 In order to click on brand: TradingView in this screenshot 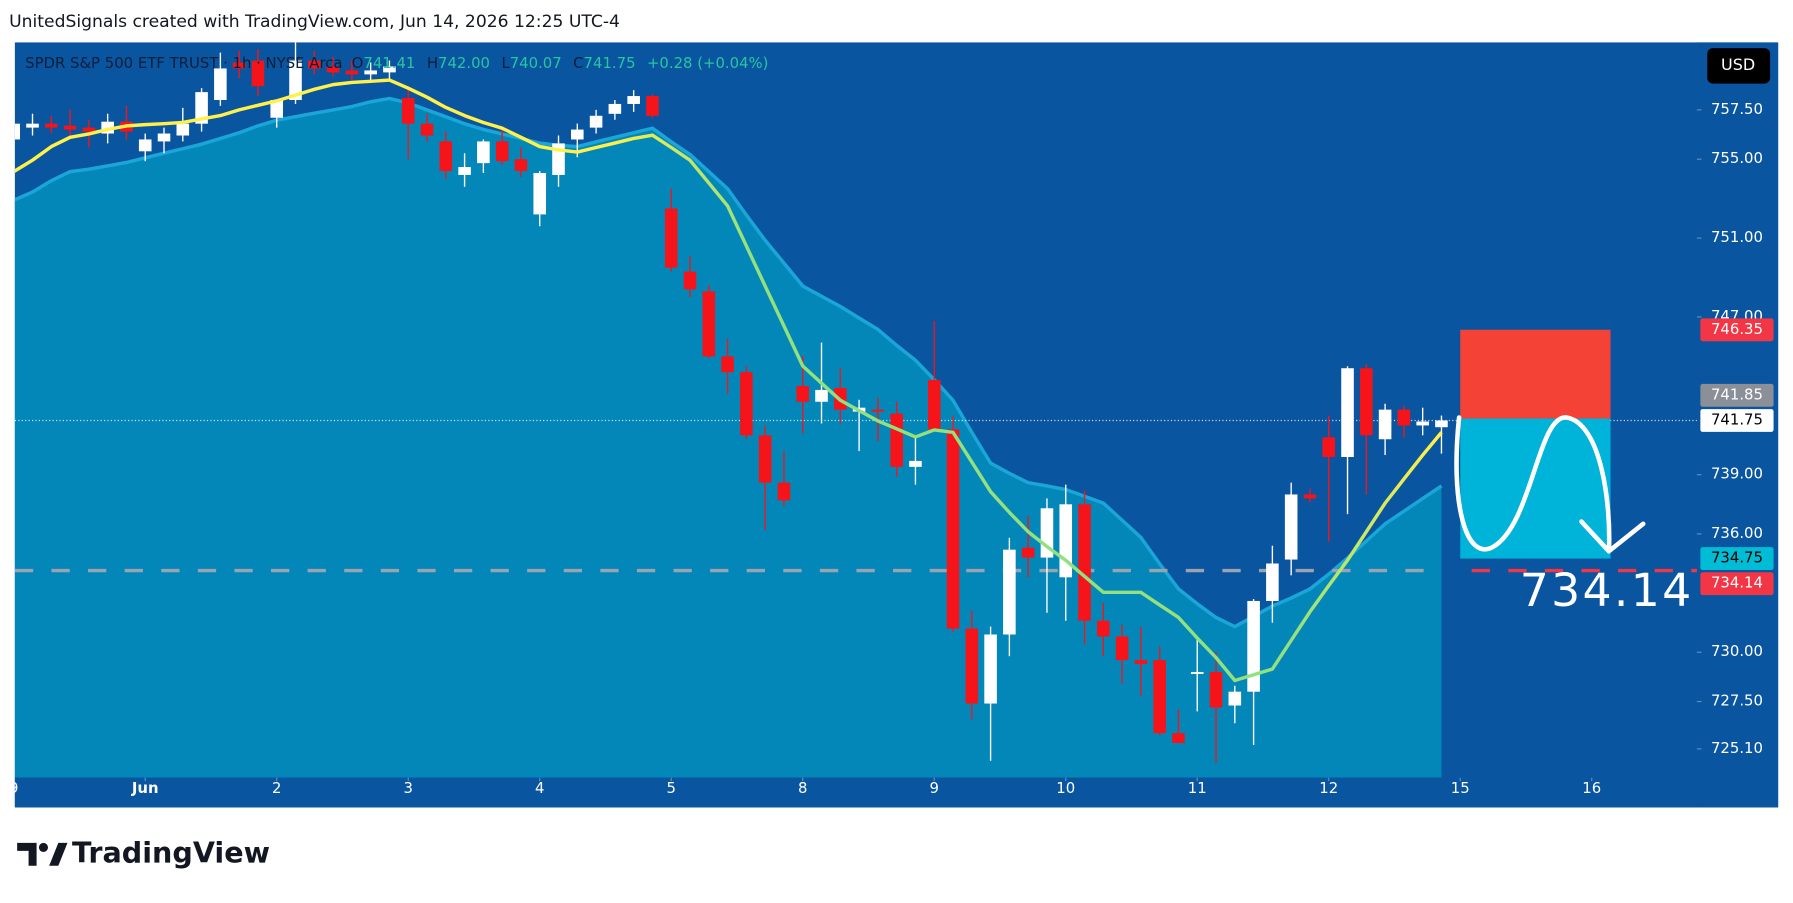, I will do `click(171, 852)`.